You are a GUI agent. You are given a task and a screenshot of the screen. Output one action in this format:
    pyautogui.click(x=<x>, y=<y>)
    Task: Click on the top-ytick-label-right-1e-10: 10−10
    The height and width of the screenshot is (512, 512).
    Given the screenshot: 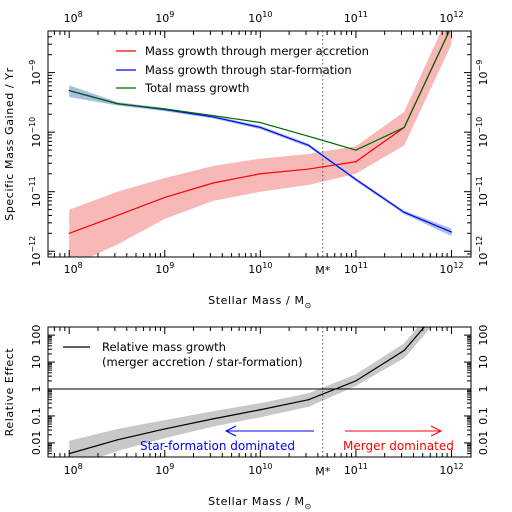 What is the action you would take?
    pyautogui.click(x=482, y=132)
    